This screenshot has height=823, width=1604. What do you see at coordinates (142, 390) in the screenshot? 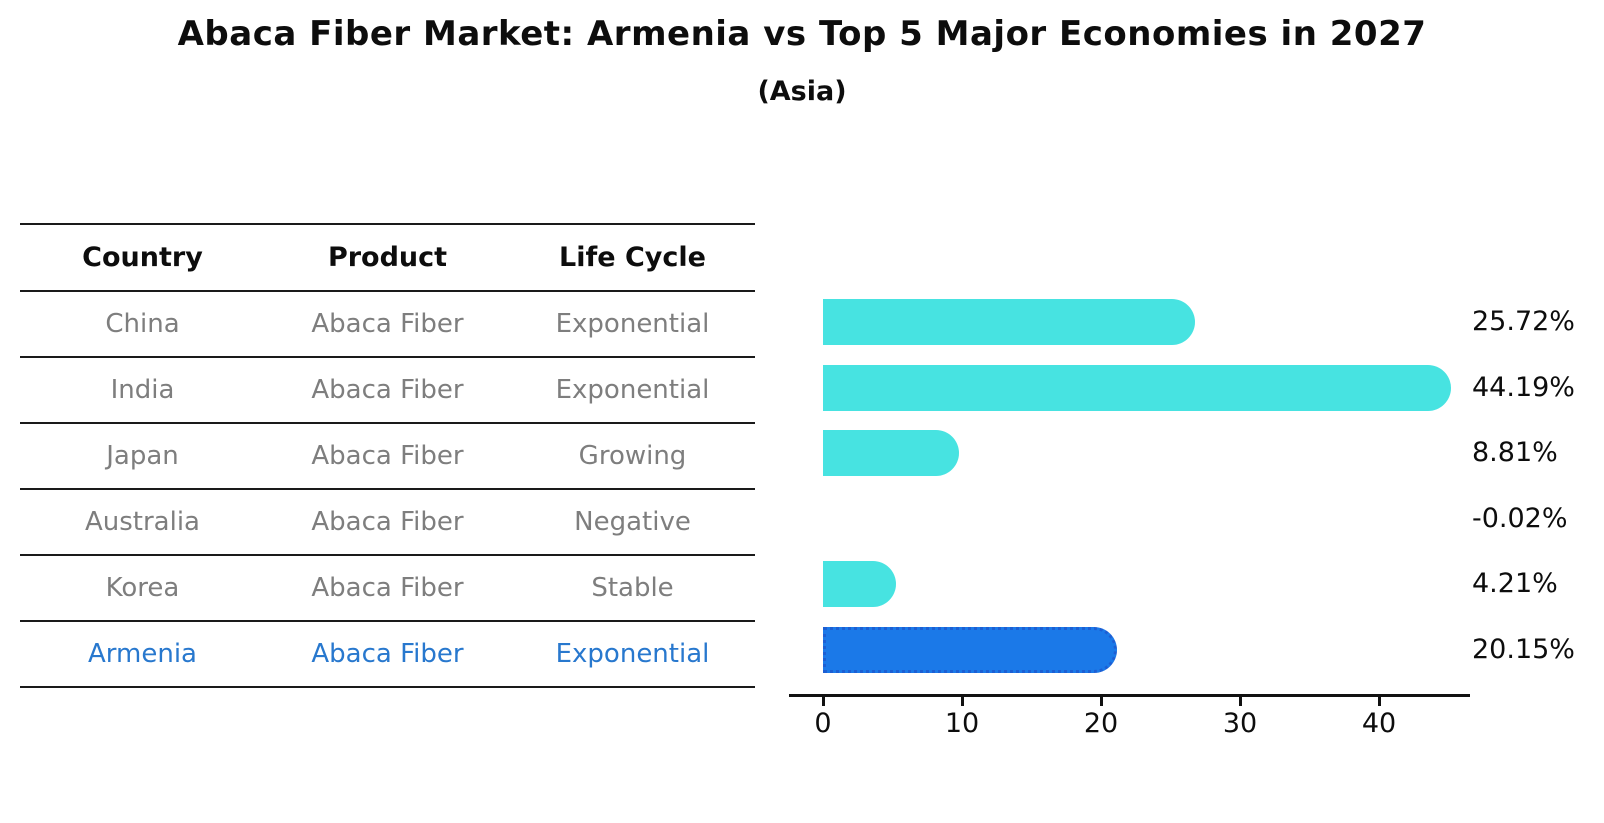
I see `cell-country: India` at bounding box center [142, 390].